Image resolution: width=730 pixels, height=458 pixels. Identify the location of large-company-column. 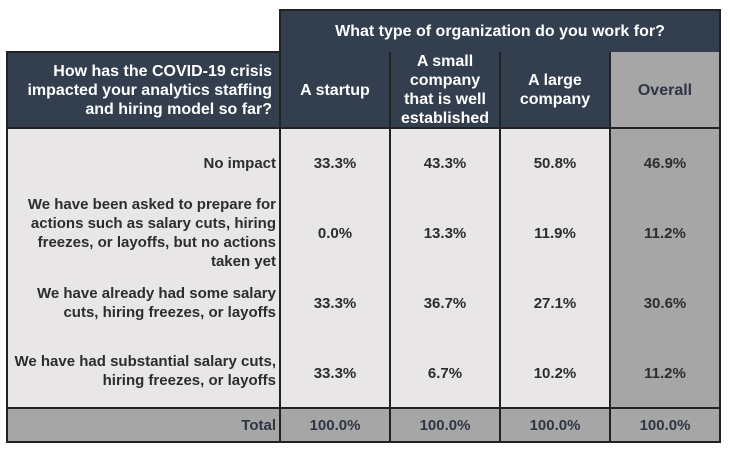
(555, 268).